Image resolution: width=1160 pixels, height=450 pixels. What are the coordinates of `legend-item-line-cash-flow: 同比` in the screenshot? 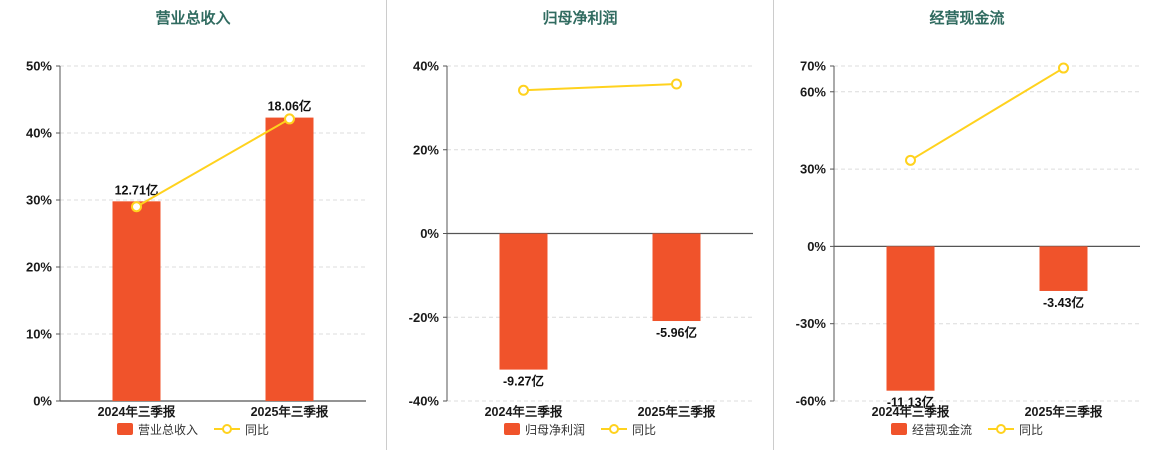 It's located at (1015, 429).